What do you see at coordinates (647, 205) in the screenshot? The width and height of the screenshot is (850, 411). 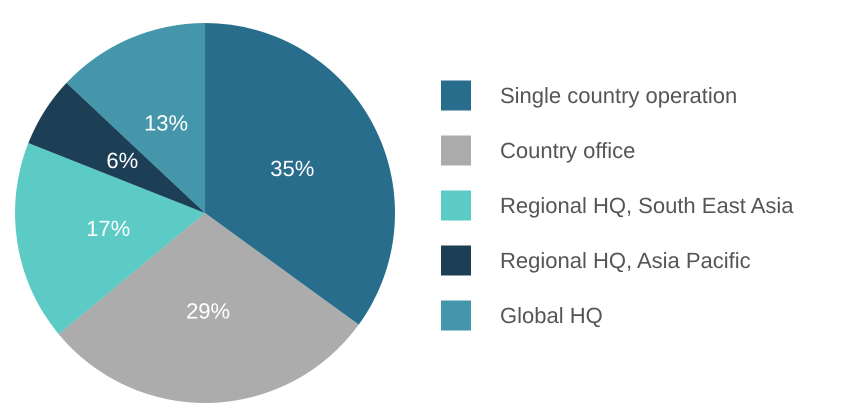 I see `legend-label: Regional HQ, South East Asia` at bounding box center [647, 205].